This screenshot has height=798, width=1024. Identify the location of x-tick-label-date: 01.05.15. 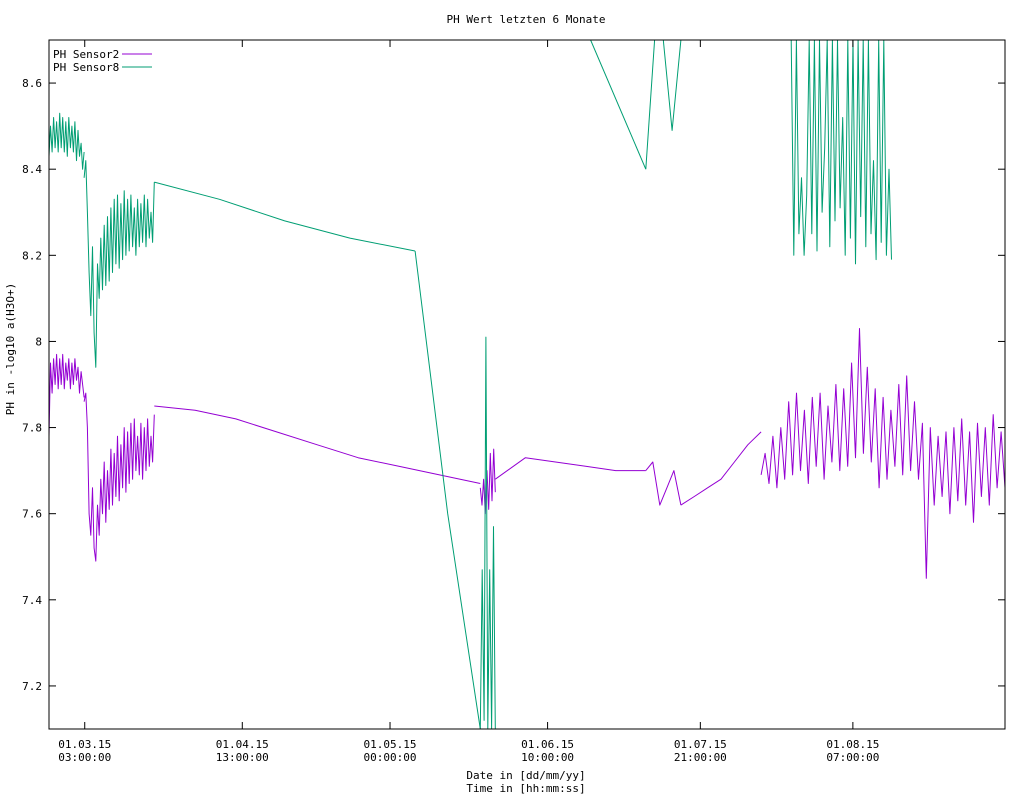
(390, 744).